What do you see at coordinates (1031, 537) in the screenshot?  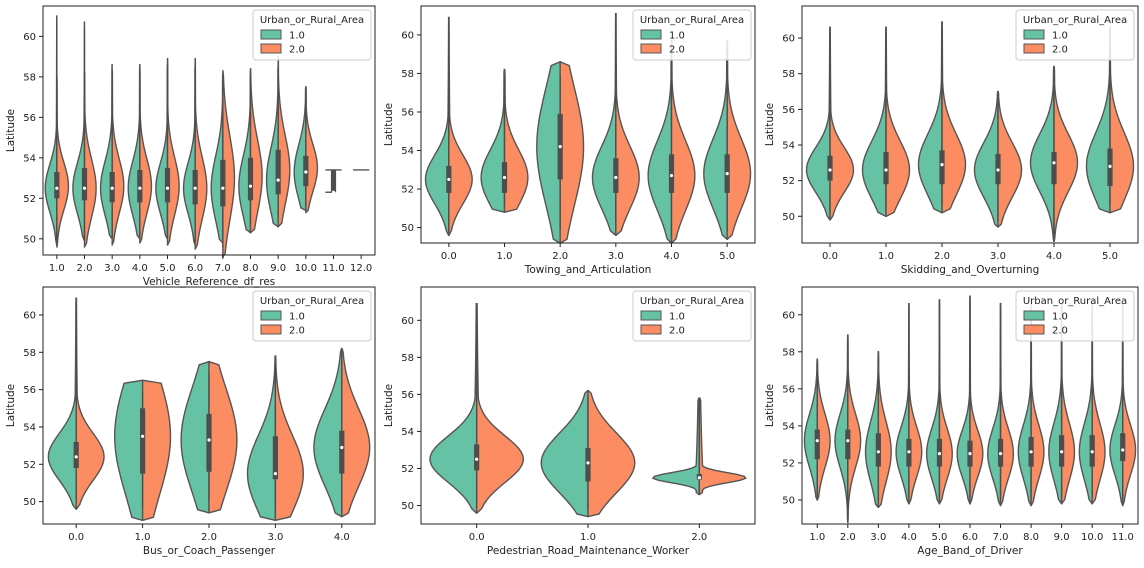 I see `x-tick-label: 8.0` at bounding box center [1031, 537].